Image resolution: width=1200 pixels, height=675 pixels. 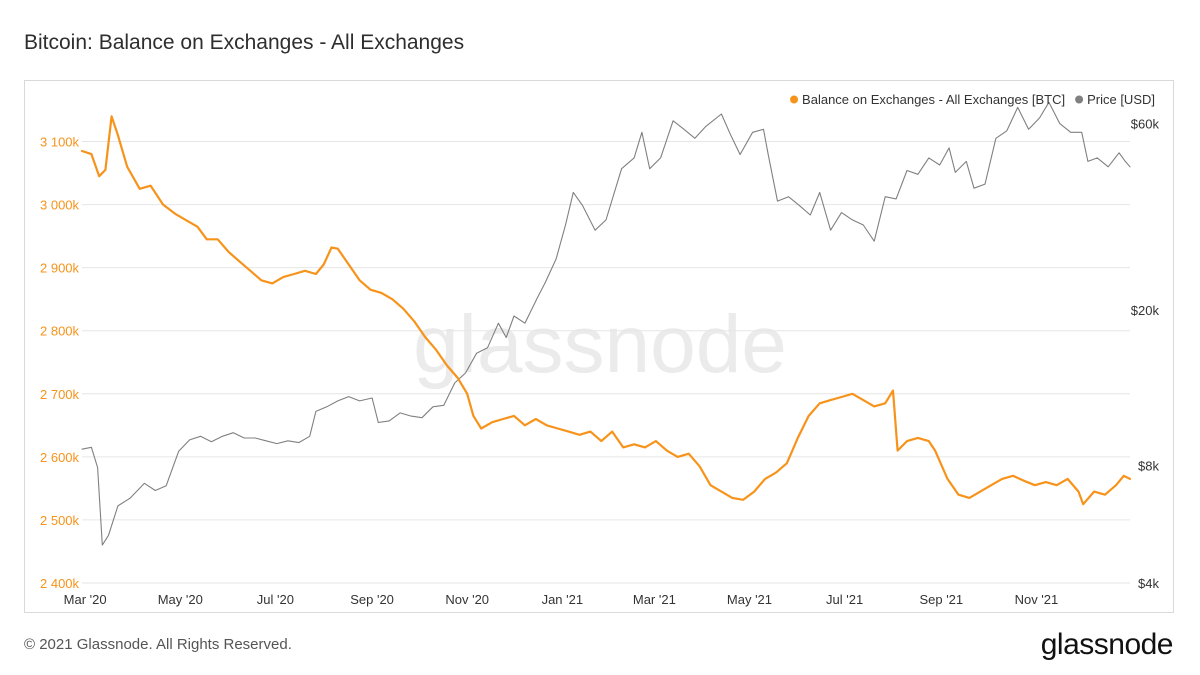 I want to click on y-left-tick-label: 2 900k, so click(x=60, y=268).